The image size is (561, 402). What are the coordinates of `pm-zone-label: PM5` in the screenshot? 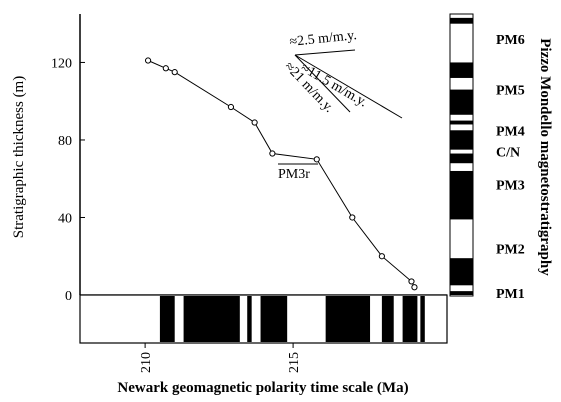 It's located at (510, 91).